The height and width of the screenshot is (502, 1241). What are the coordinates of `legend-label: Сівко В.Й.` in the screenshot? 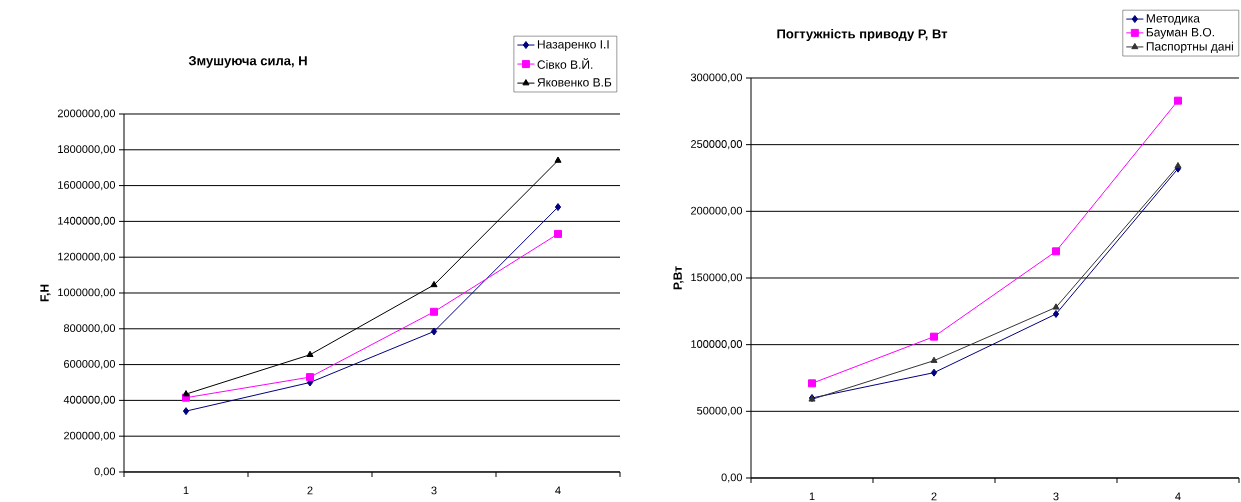 It's located at (565, 63).